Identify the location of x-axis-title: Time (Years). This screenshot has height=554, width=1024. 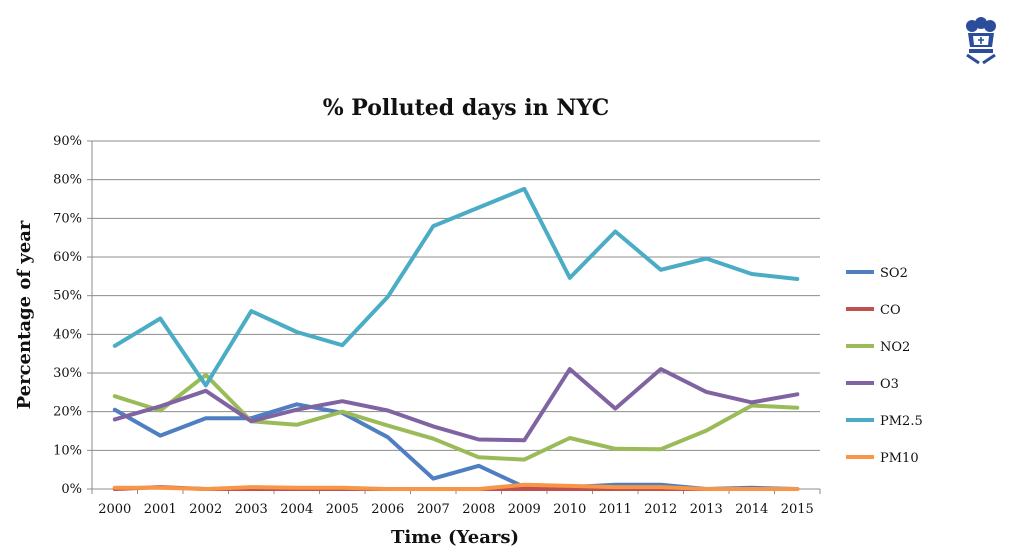
(455, 537).